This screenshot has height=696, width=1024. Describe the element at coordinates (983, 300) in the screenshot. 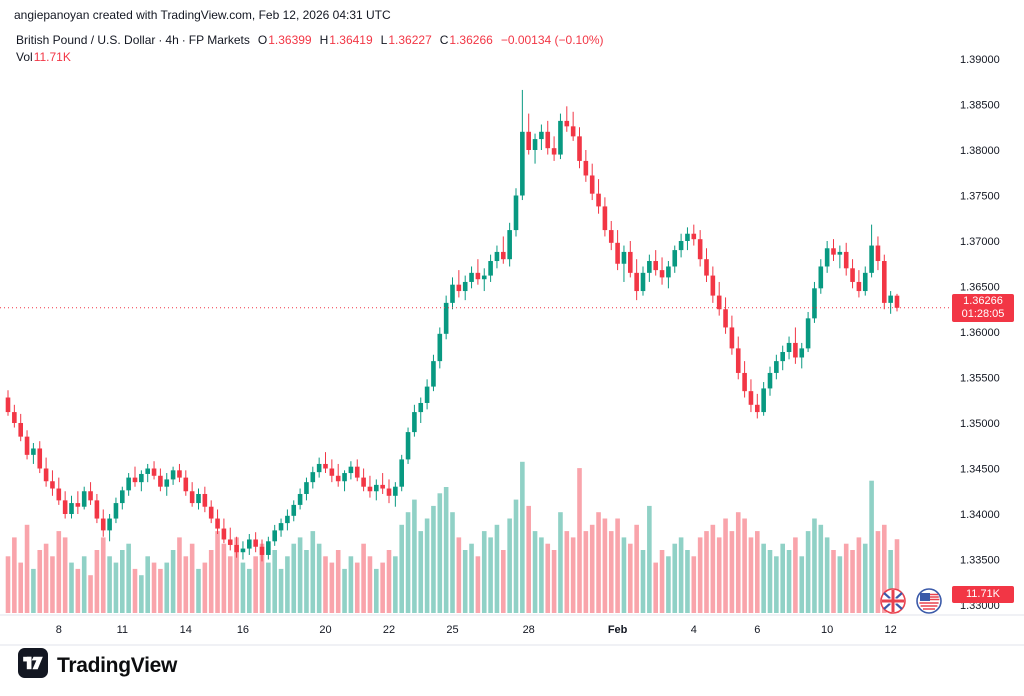

I see `price-label-value: 1.36266` at that location.